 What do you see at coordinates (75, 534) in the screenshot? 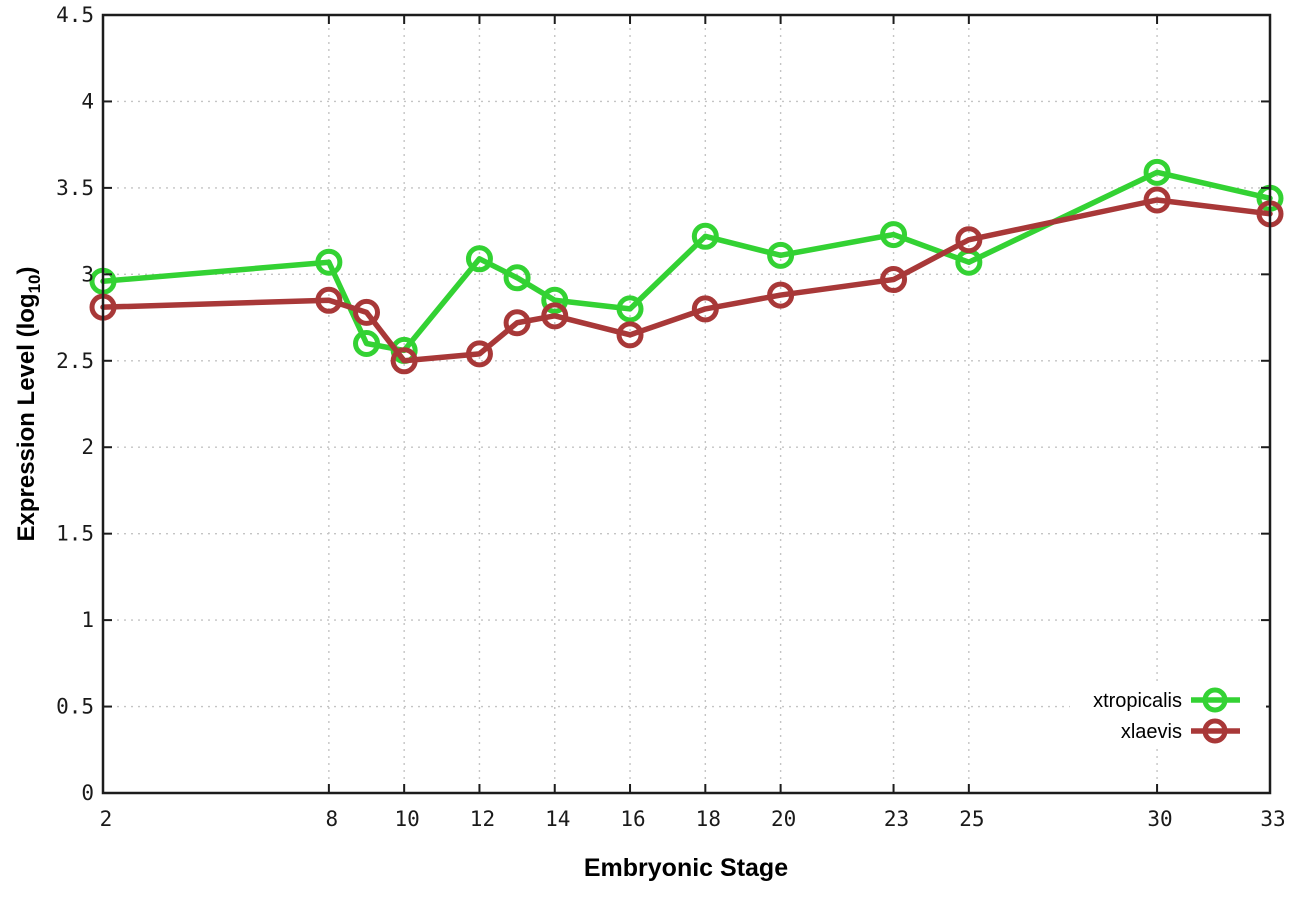
I see `y-tick-label: 1.5` at bounding box center [75, 534].